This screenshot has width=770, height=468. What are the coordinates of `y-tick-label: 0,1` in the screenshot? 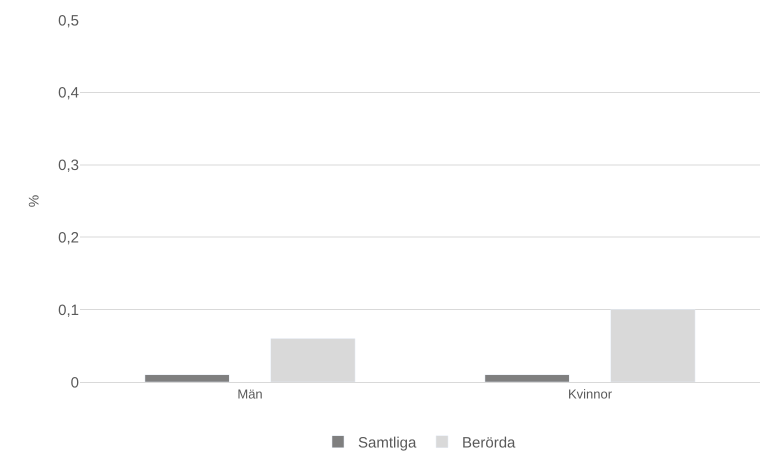 It's located at (68, 310).